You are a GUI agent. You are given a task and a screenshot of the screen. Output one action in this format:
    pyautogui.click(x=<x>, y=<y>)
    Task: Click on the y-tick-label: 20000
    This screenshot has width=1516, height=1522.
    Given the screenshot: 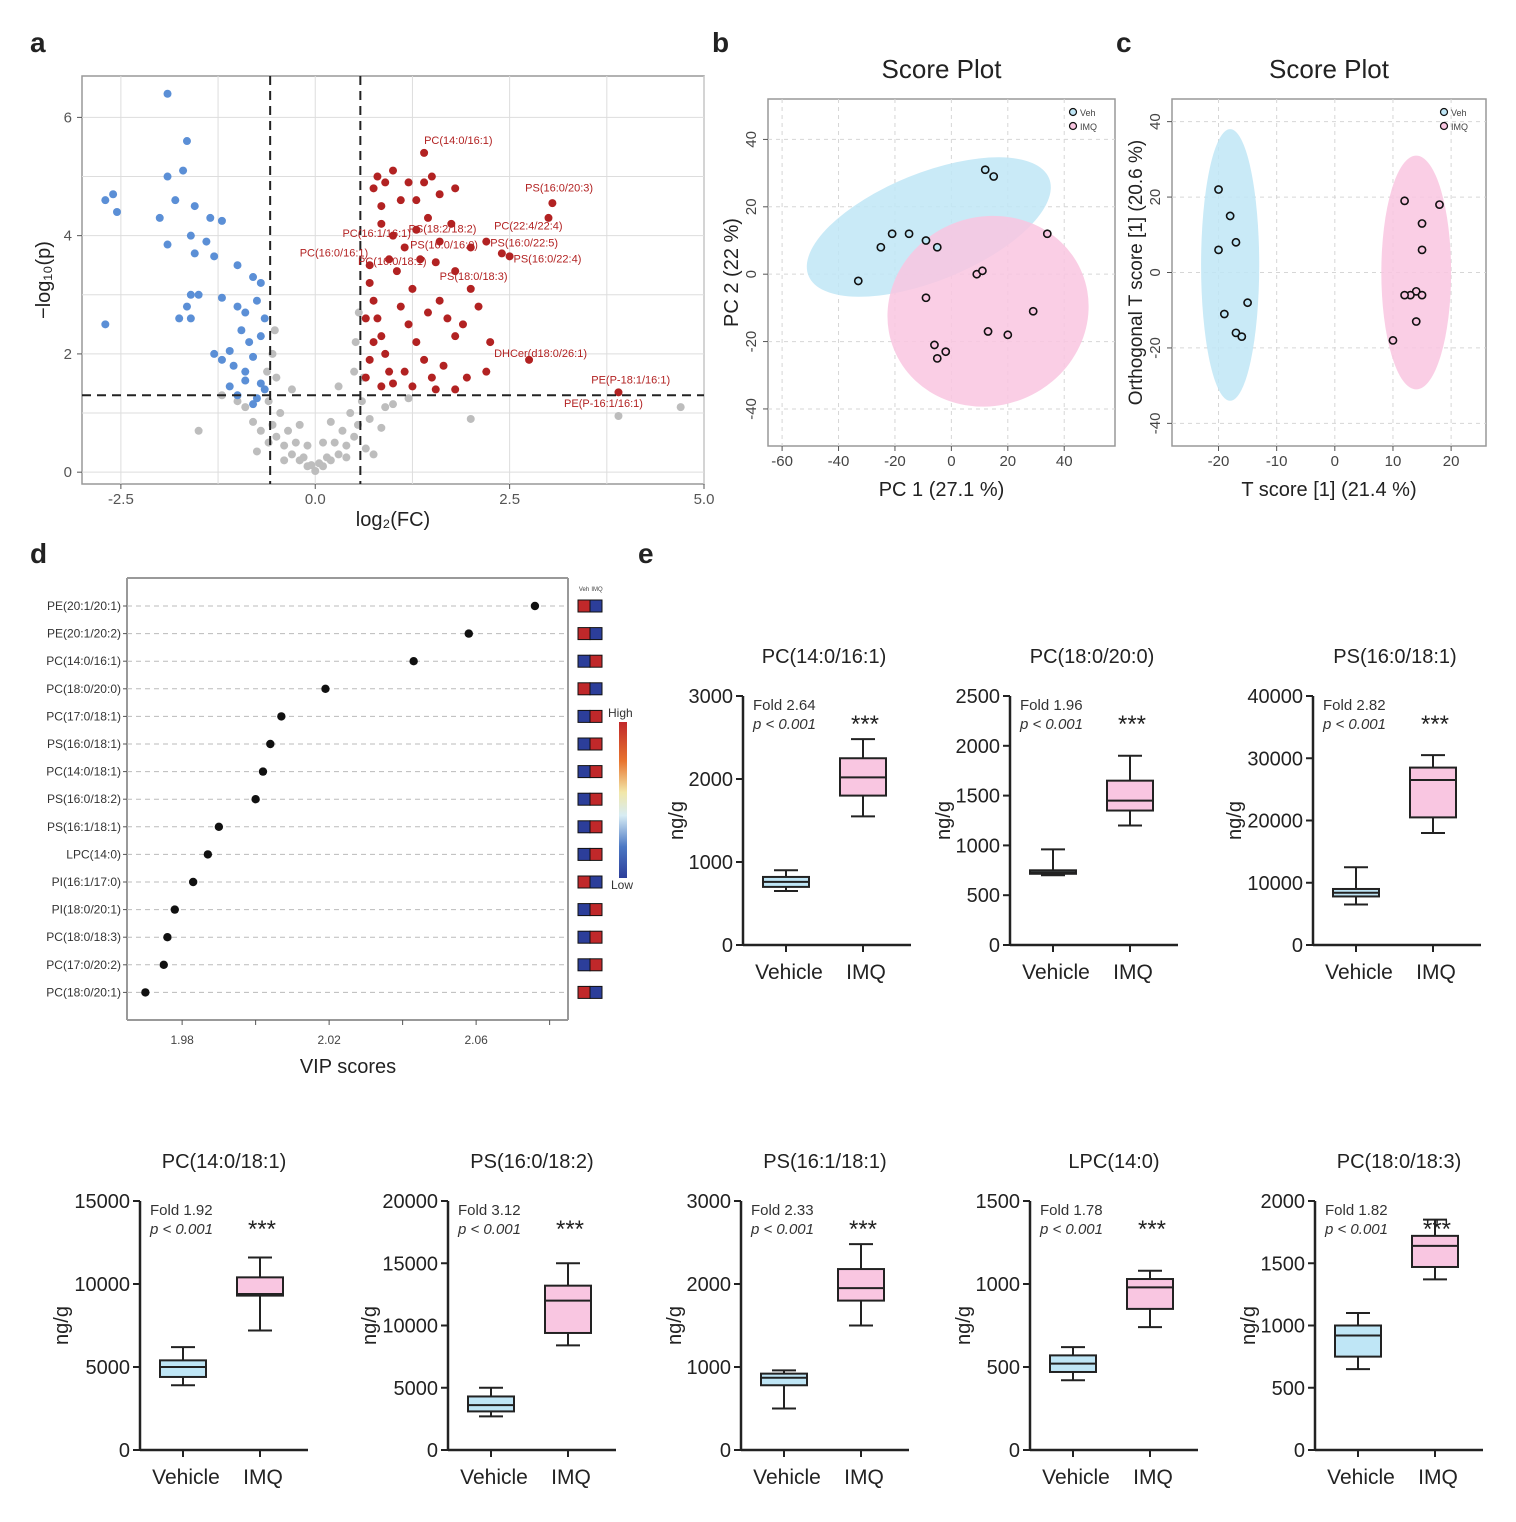 What is the action you would take?
    pyautogui.click(x=410, y=1202)
    